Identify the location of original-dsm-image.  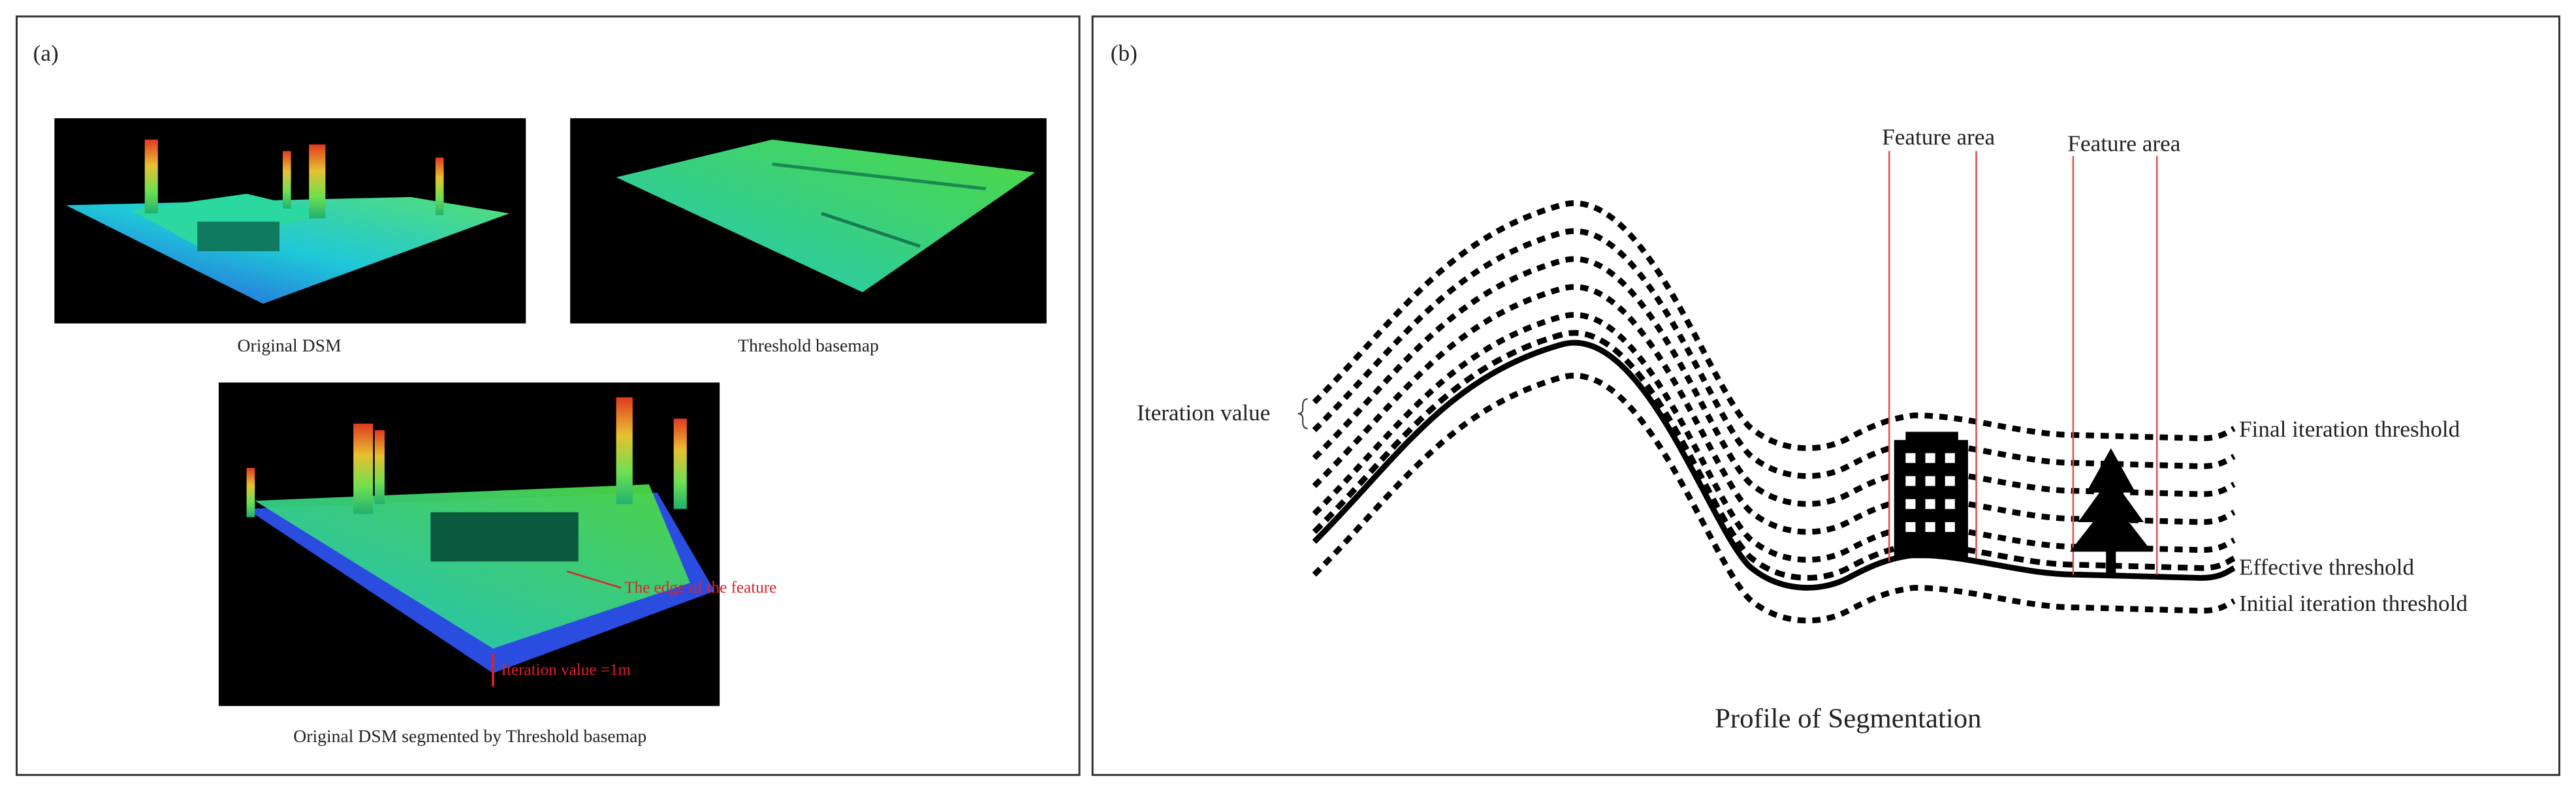
(290, 221).